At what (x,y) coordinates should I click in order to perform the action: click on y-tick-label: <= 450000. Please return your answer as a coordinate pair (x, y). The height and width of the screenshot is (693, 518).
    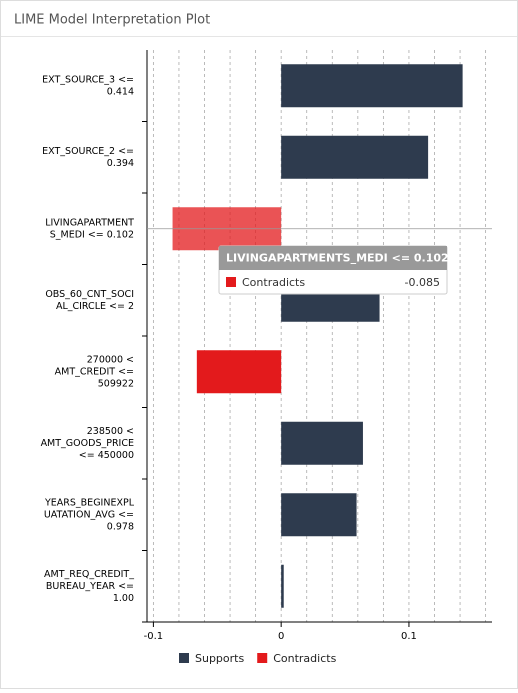
    Looking at the image, I should click on (106, 455).